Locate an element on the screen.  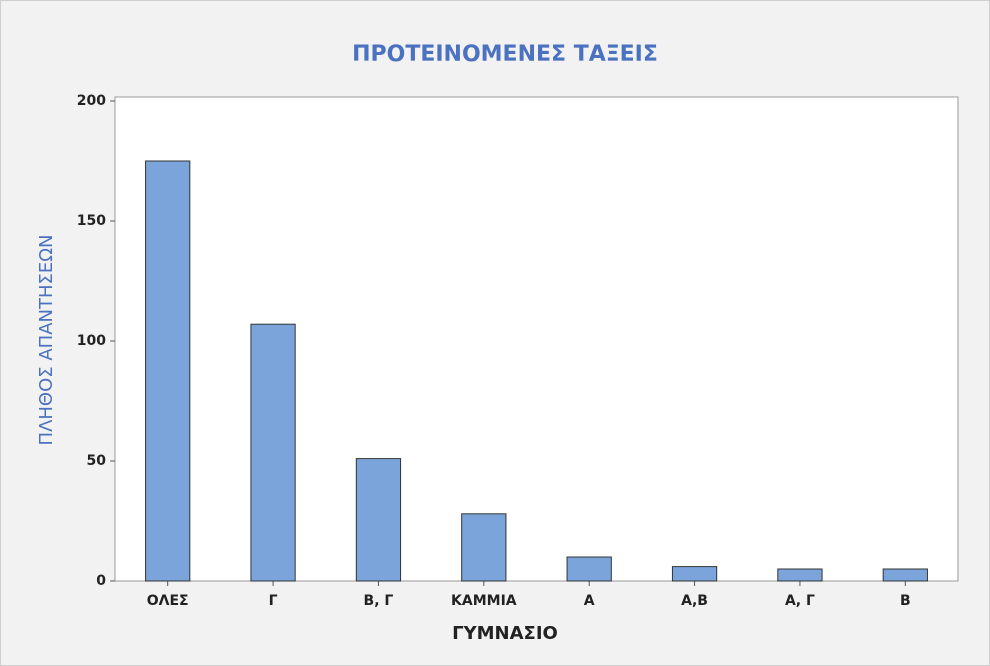
y-tick-label: 150 is located at coordinates (91, 221).